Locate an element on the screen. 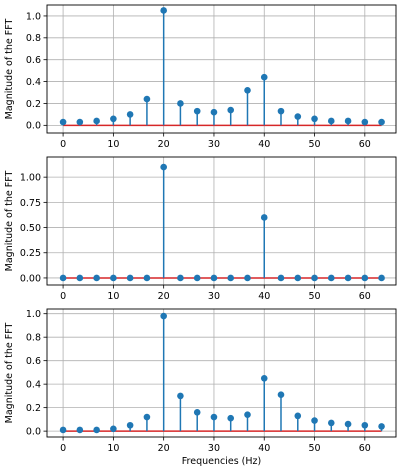 This screenshot has width=400, height=467. y-tick-label: 0.2 is located at coordinates (33, 104).